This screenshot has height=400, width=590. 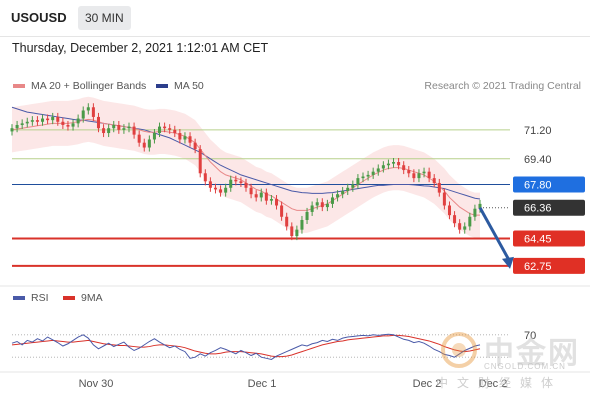 I want to click on legend-rsi: RSI, so click(x=31, y=298).